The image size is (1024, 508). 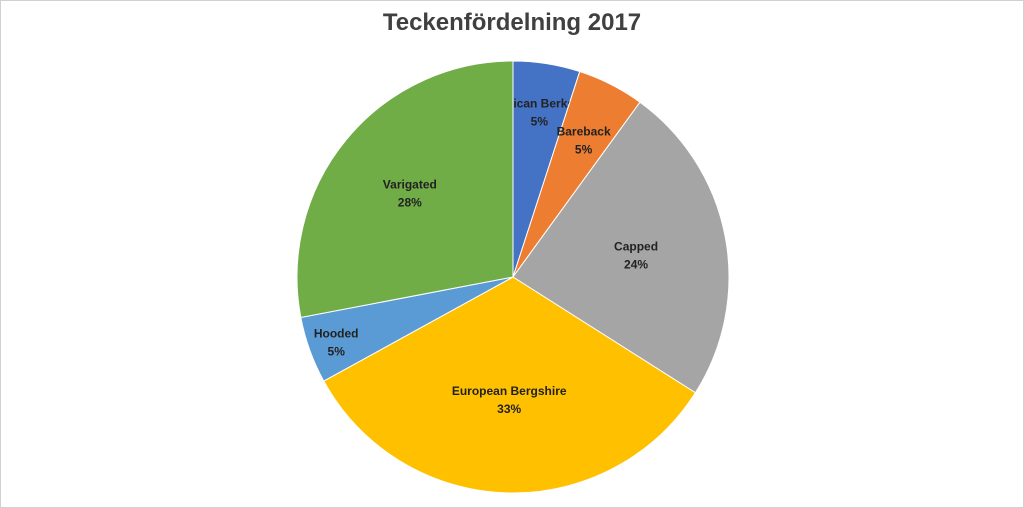 I want to click on data-label-hooded: Hooded 5%, so click(x=336, y=343).